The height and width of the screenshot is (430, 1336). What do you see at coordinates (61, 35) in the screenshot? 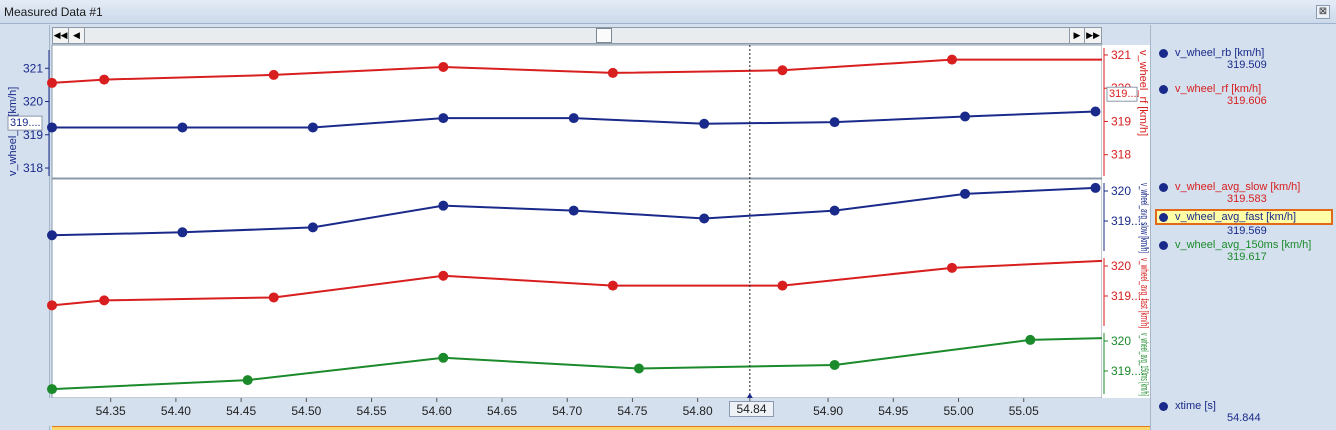
I see `scroll-first-button: ◀◀` at bounding box center [61, 35].